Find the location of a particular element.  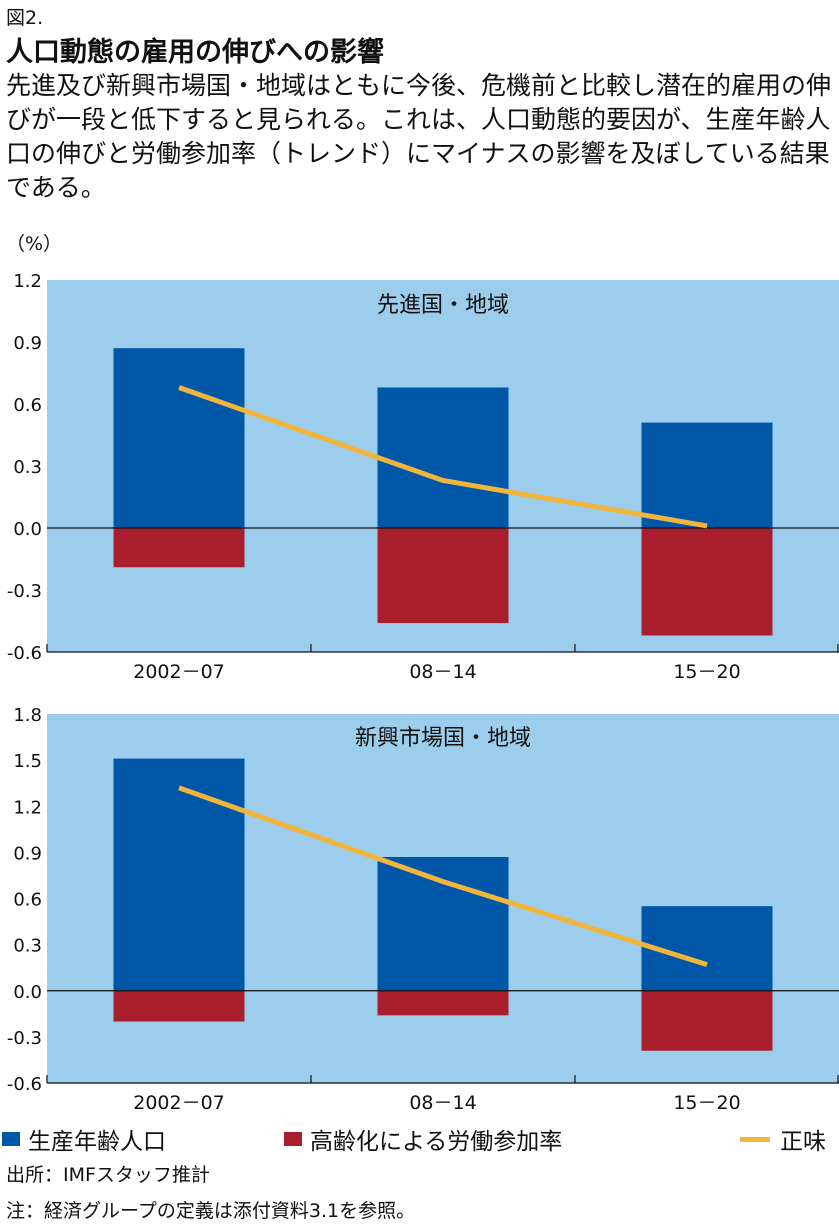

chart2-y-tick-label: 1.8 is located at coordinates (27, 715).